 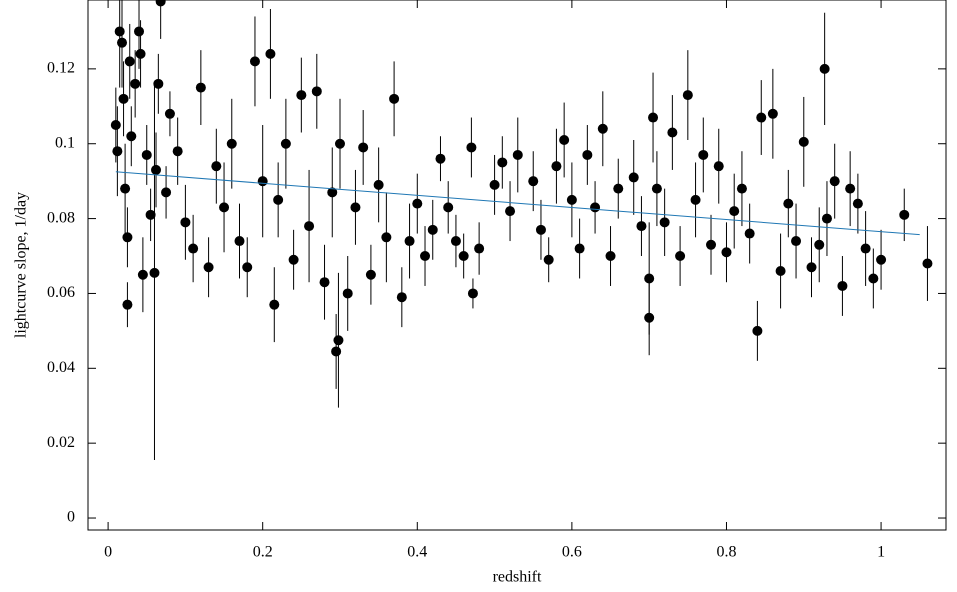 What do you see at coordinates (263, 552) in the screenshot?
I see `x-tick-label: 0.2` at bounding box center [263, 552].